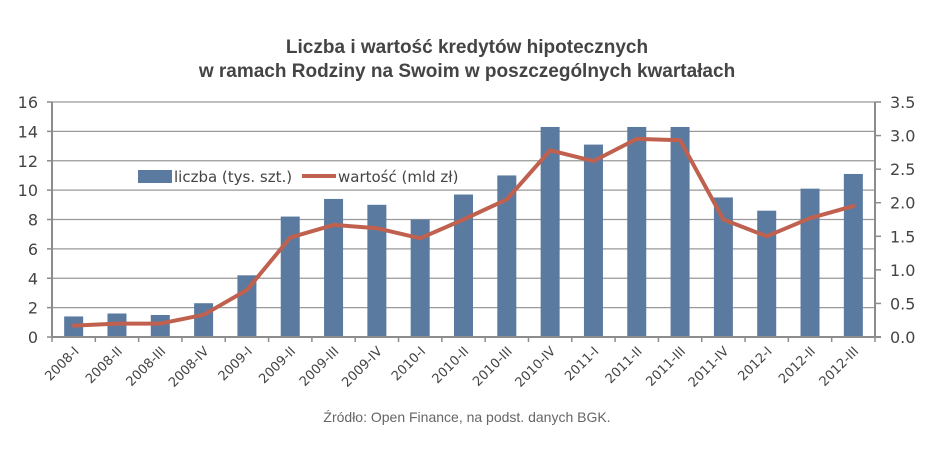 The image size is (934, 456). Describe the element at coordinates (839, 366) in the screenshot. I see `x-axis-label: 2012-III` at that location.